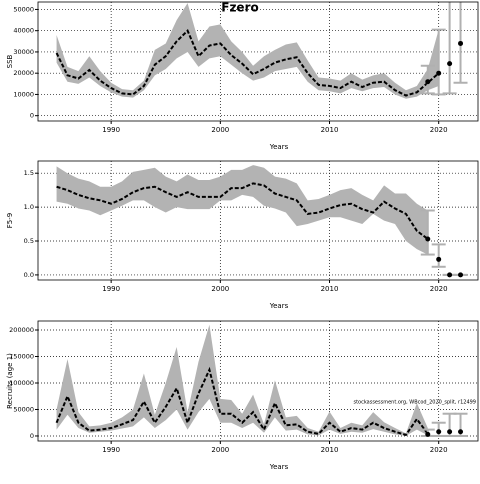  I want to click on chart-title: Fzero, so click(239, 8).